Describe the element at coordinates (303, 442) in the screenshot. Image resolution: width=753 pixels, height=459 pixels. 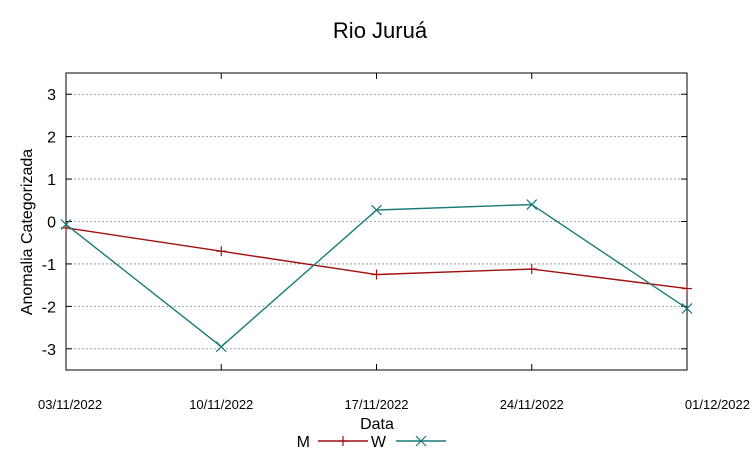
I see `legend-label: M` at that location.